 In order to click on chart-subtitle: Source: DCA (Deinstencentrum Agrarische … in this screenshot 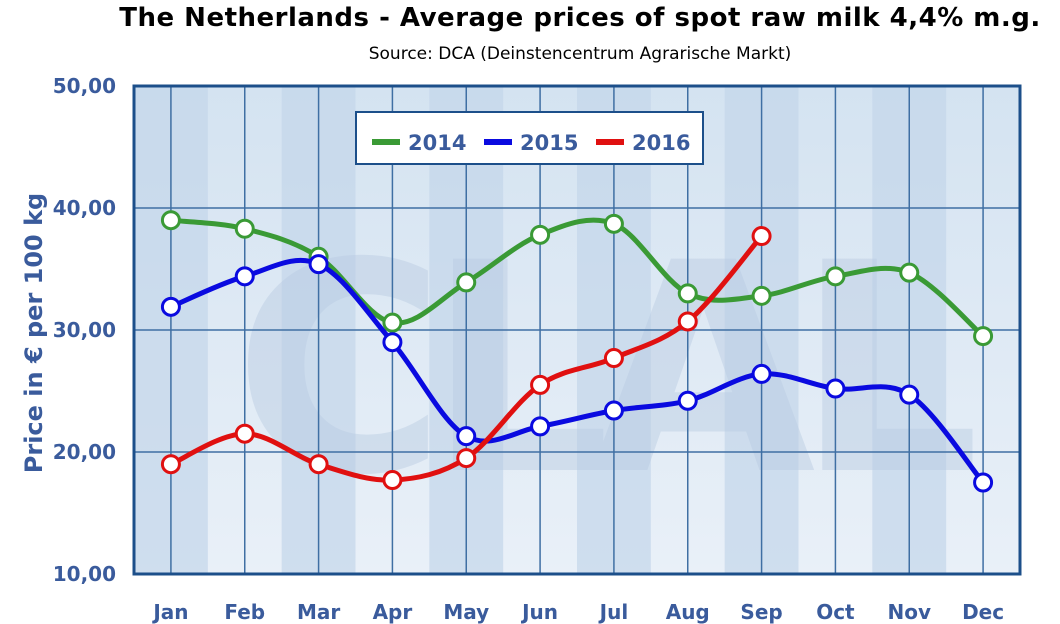, I will do `click(580, 54)`.